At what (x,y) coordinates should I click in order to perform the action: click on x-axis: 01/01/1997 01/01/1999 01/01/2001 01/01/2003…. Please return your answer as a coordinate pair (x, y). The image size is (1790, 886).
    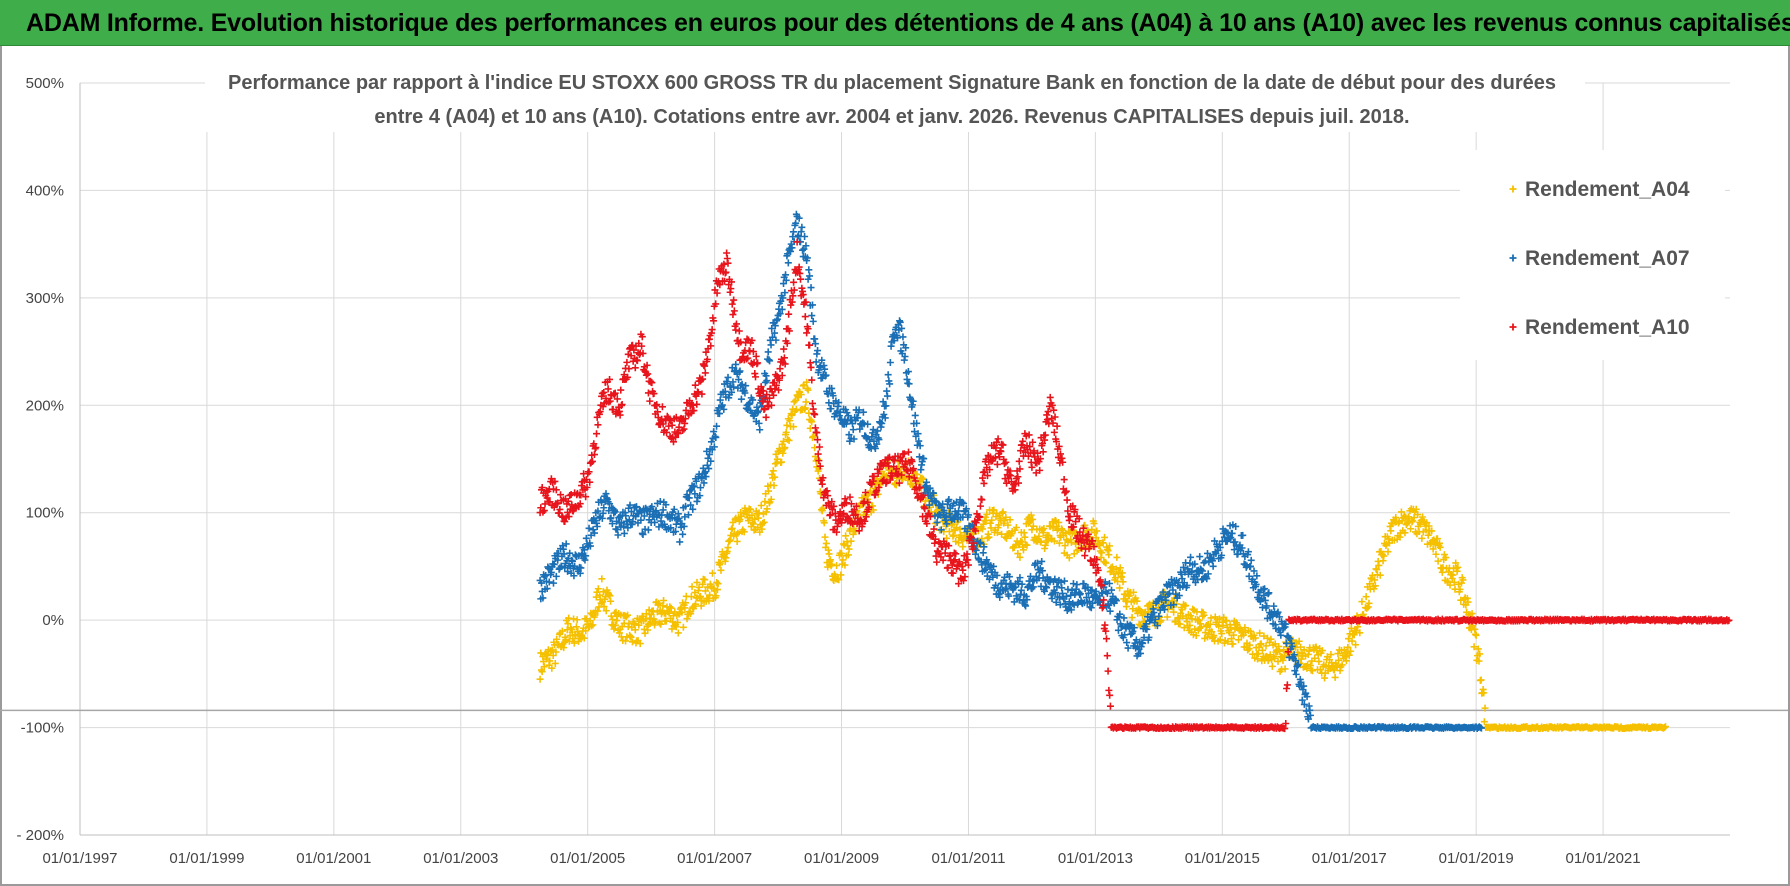
    Looking at the image, I should click on (841, 858).